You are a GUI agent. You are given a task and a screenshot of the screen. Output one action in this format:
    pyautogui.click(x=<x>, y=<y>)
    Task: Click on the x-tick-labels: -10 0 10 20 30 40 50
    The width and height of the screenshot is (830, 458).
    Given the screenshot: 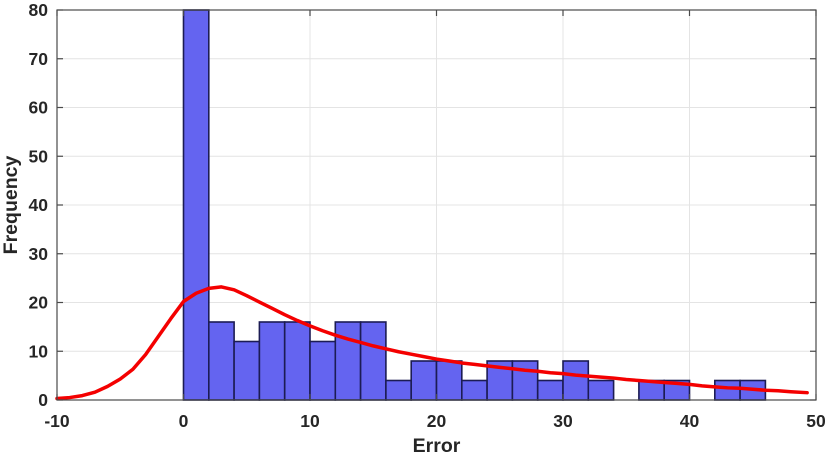 What is the action you would take?
    pyautogui.click(x=435, y=421)
    